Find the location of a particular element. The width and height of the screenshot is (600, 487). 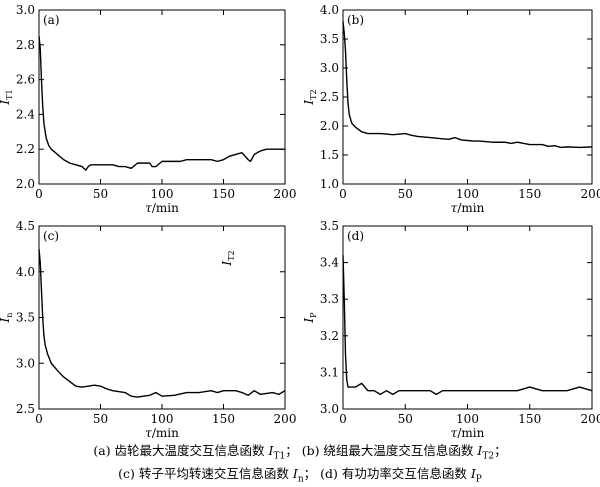

series-line-c is located at coordinates (162, 323).